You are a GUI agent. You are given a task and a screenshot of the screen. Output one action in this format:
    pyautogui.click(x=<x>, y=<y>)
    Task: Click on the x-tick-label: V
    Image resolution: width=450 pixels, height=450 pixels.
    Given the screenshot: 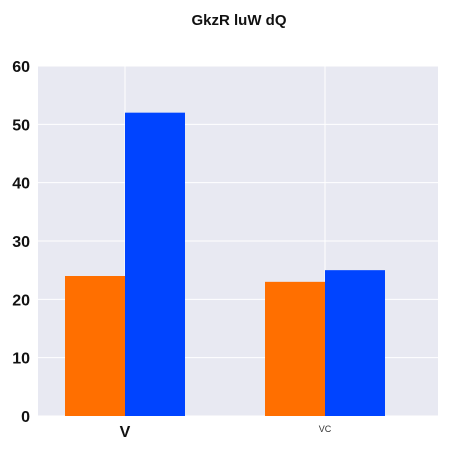 What is the action you would take?
    pyautogui.click(x=125, y=432)
    